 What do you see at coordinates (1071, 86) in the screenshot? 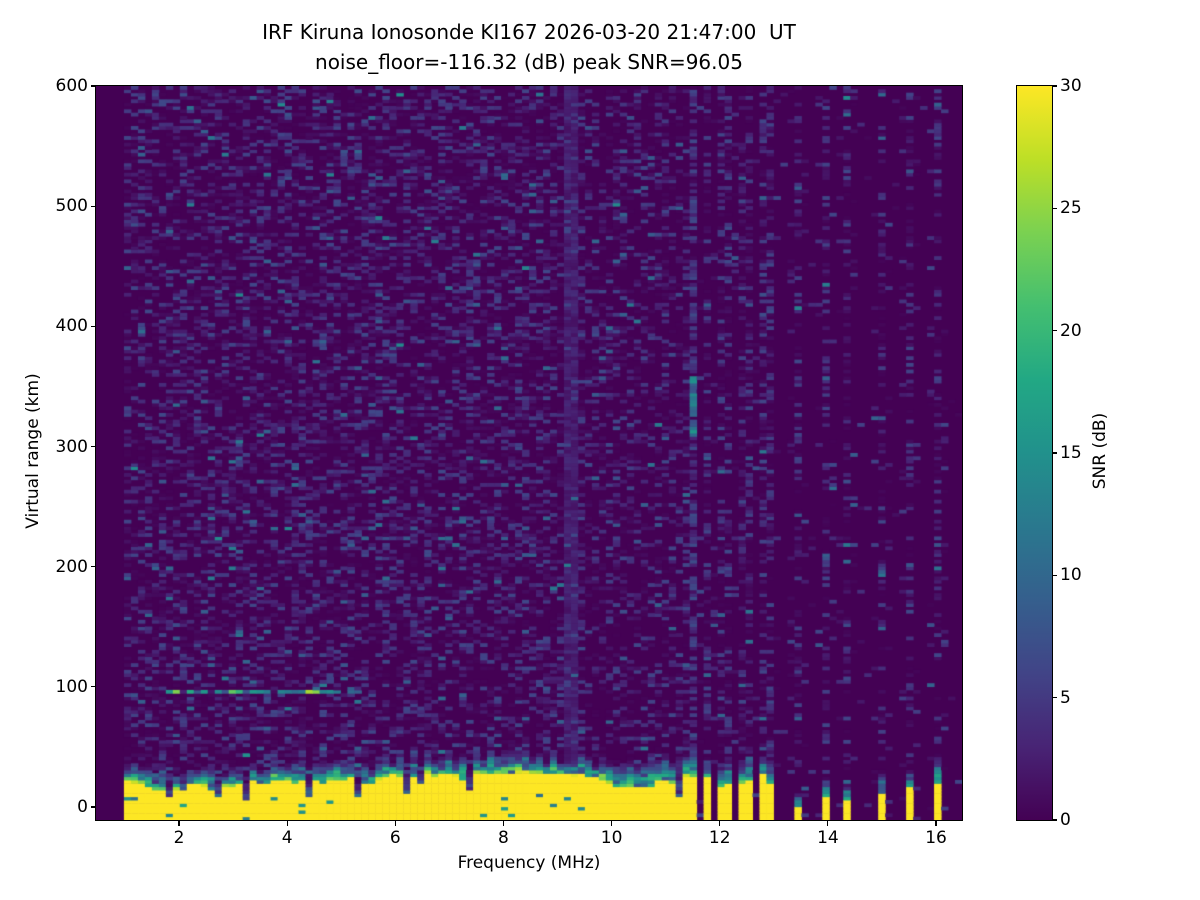
I see `colorbar-tick-label: 30` at bounding box center [1071, 86].